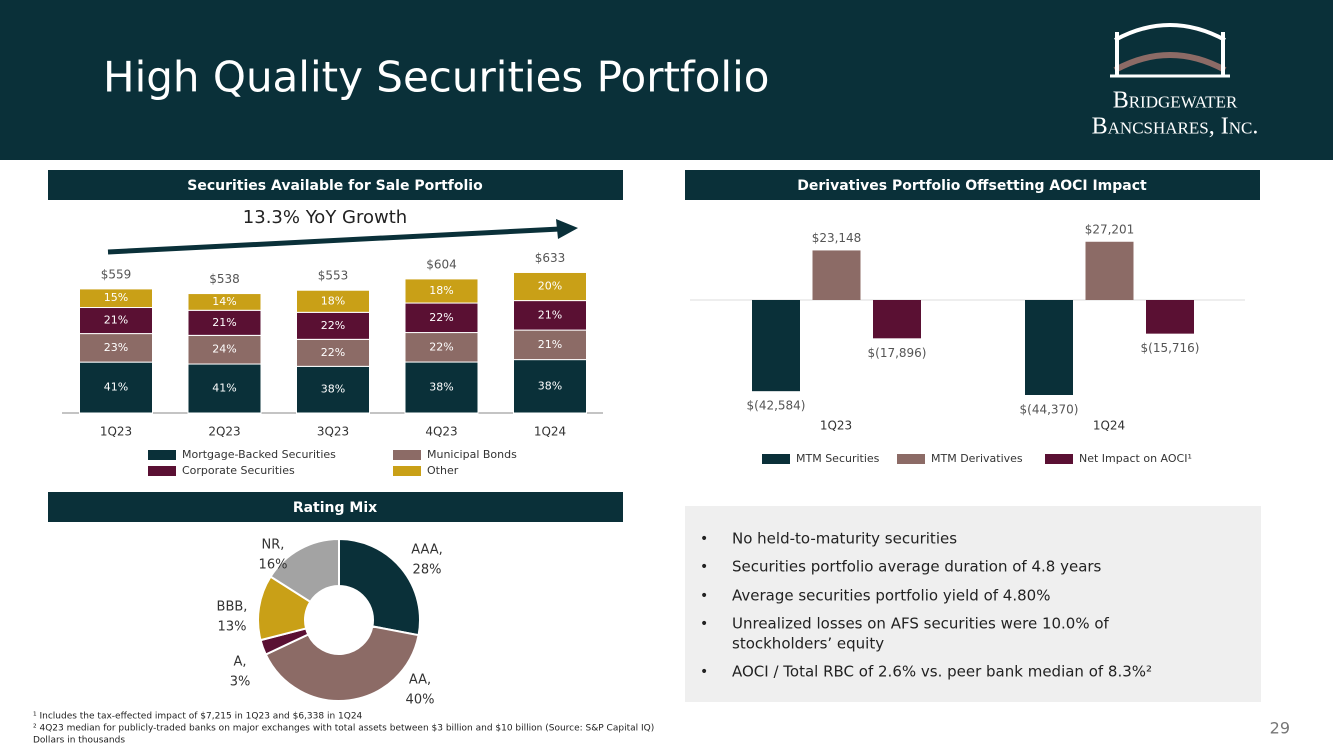 The height and width of the screenshot is (749, 1333). I want to click on page-number: 29, so click(1280, 728).